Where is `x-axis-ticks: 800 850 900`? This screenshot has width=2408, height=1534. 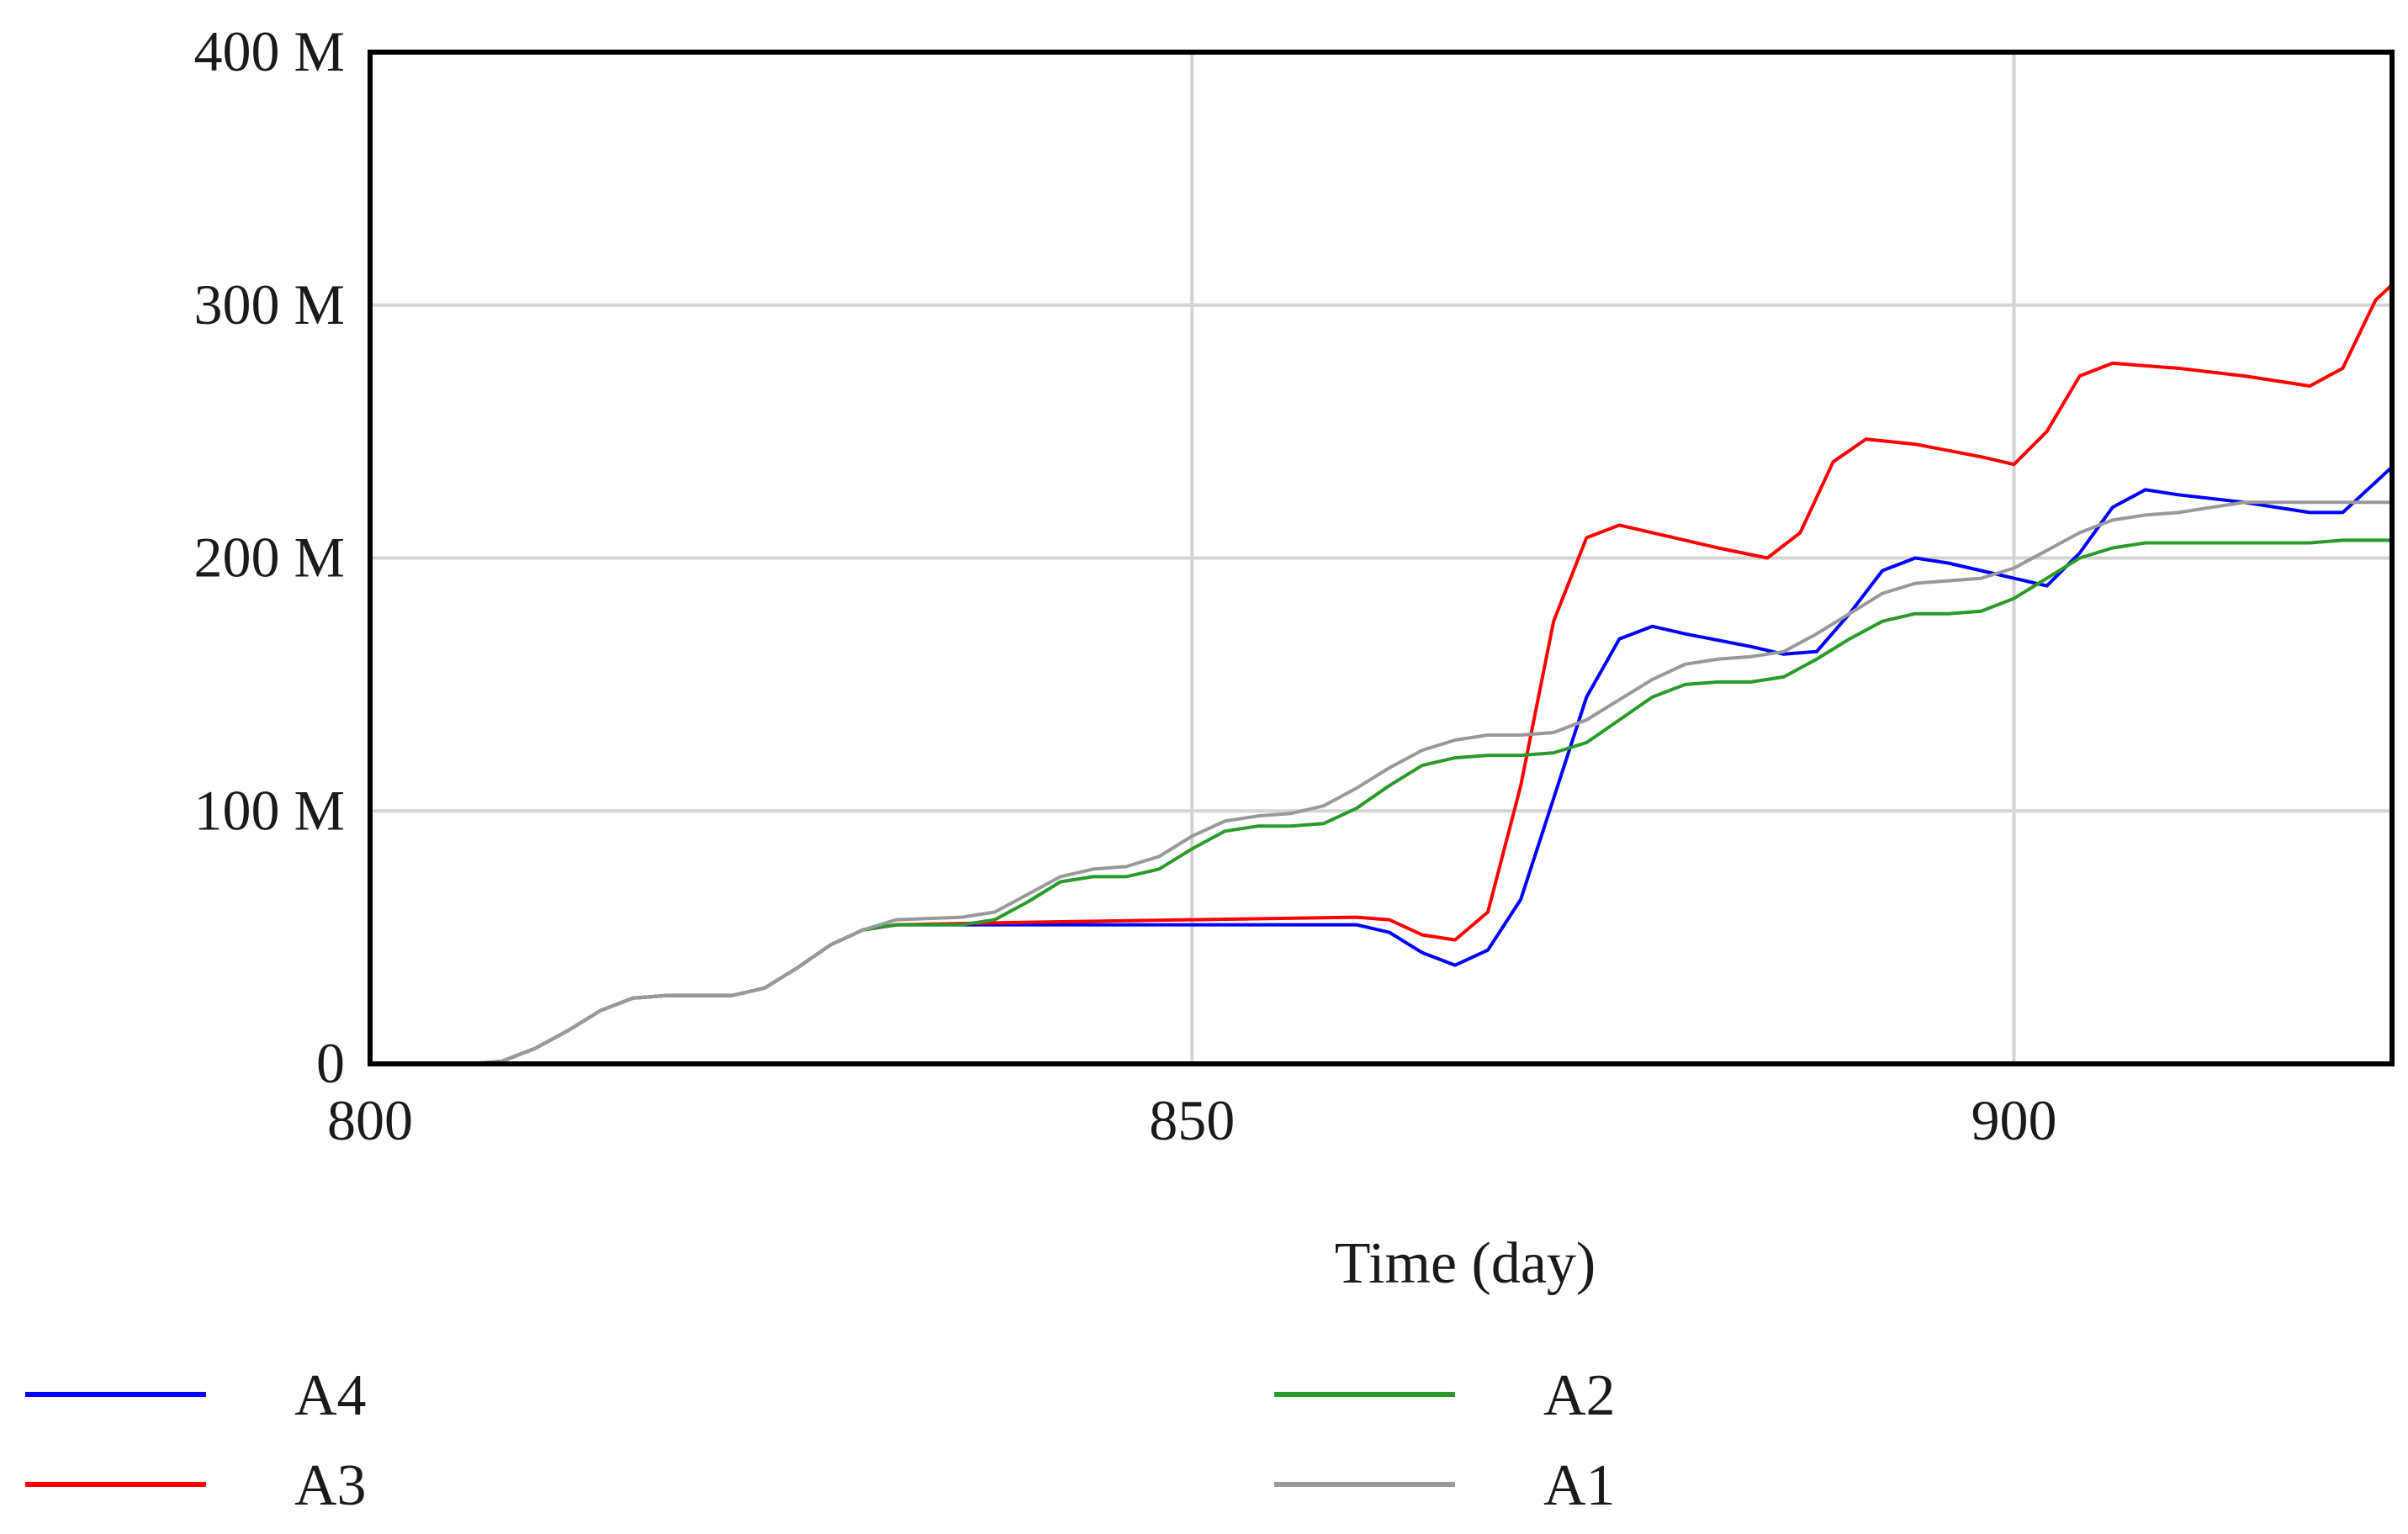 x-axis-ticks: 800 850 900 is located at coordinates (1191, 1120).